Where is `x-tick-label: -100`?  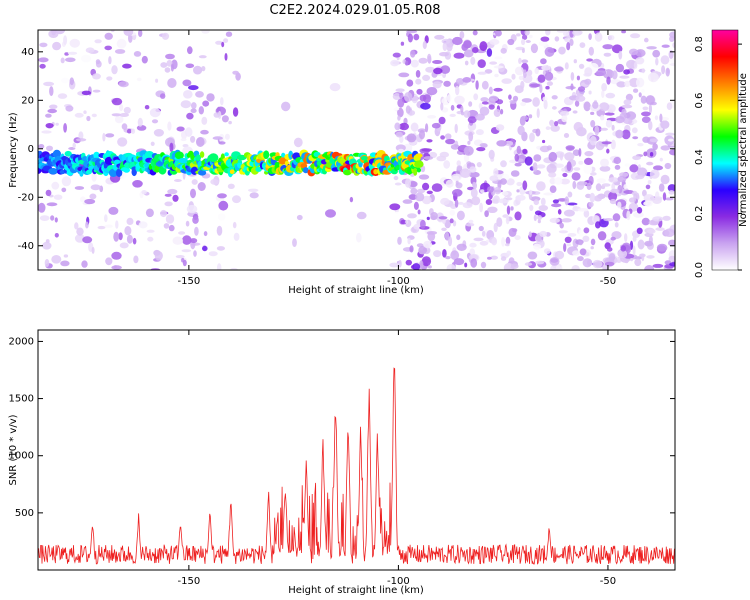
x-tick-label: -100 is located at coordinates (398, 281).